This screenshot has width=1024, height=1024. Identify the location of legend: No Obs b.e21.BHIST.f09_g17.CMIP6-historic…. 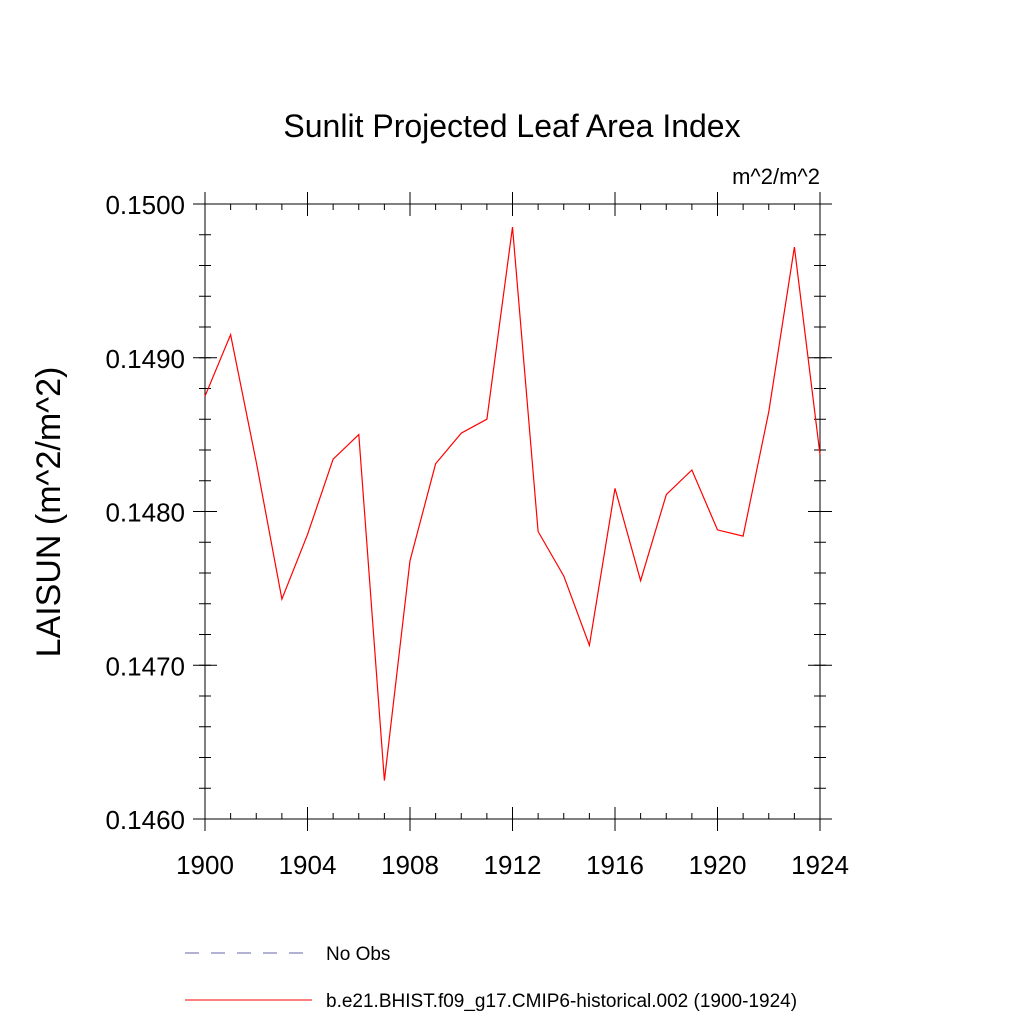
(491, 978).